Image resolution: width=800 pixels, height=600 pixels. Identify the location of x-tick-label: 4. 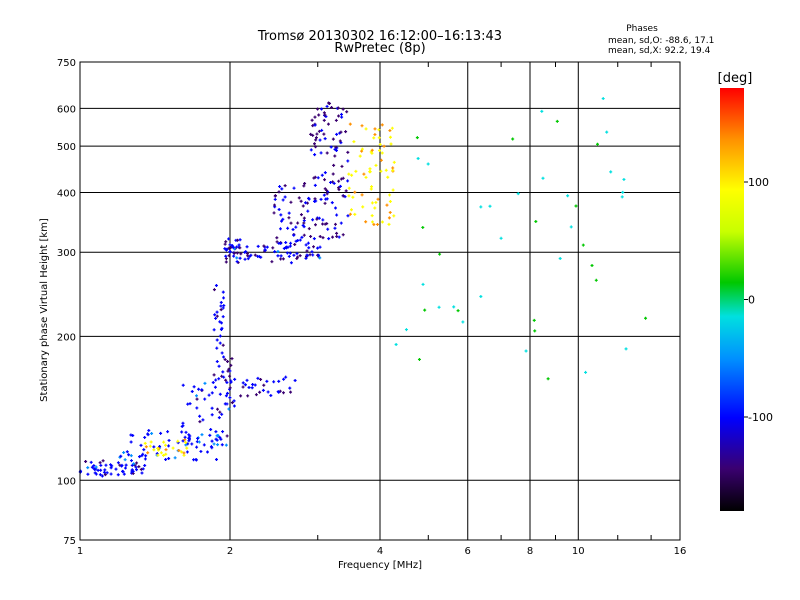
(380, 551).